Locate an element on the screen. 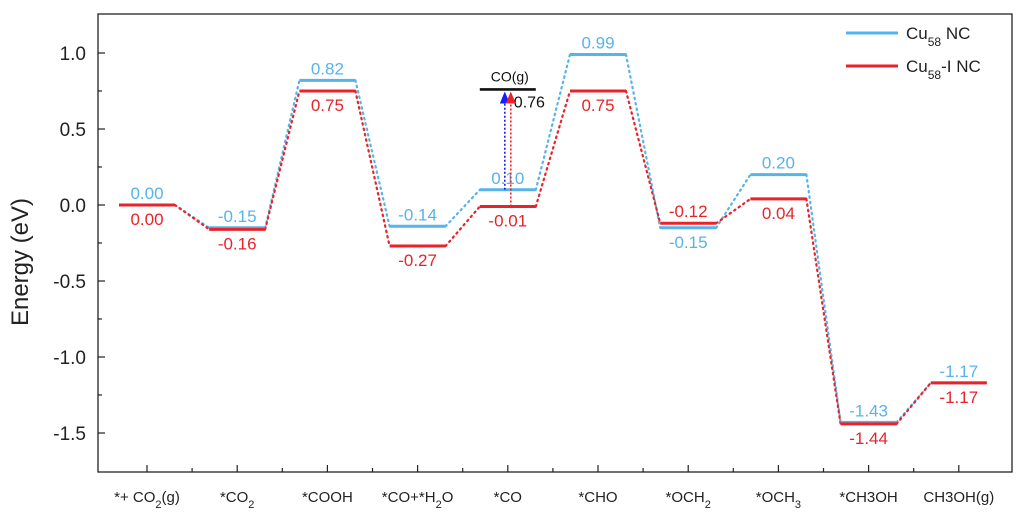 This screenshot has height=524, width=1024. cu58-value-label: -1.43 is located at coordinates (868, 410).